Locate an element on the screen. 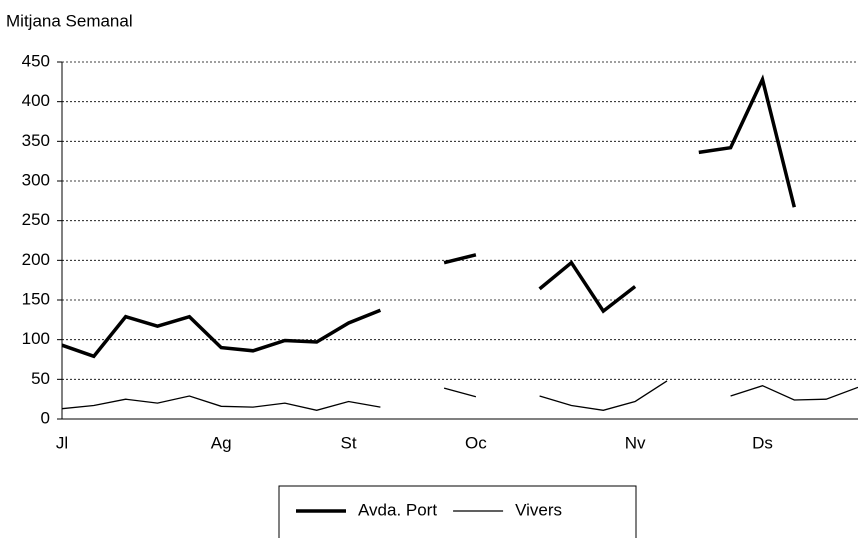  x-tick-label: Ag is located at coordinates (221, 442).